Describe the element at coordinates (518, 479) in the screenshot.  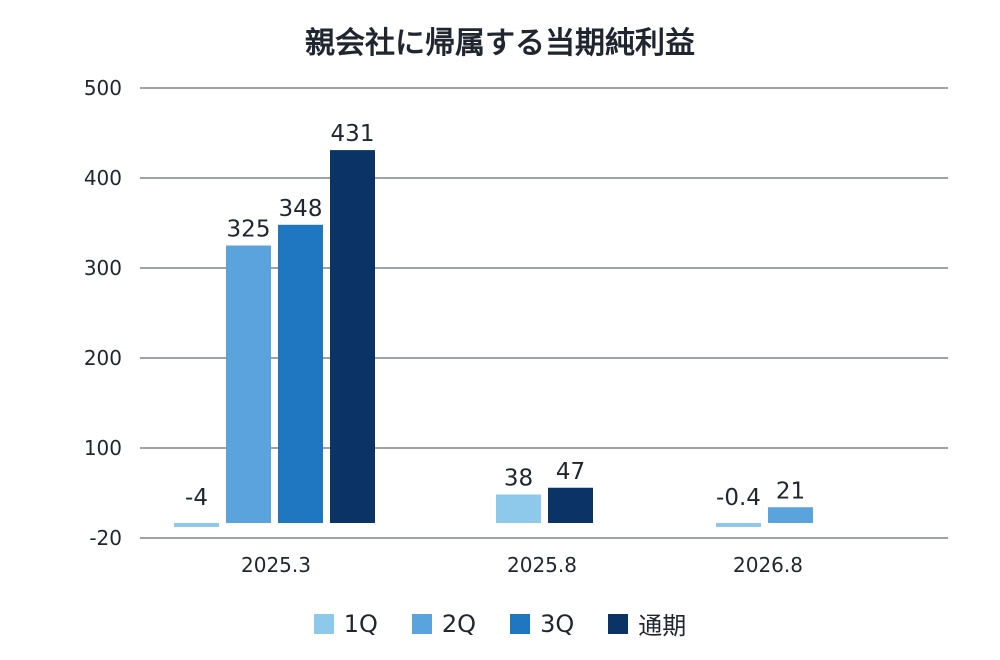
I see `data-label: 38` at that location.